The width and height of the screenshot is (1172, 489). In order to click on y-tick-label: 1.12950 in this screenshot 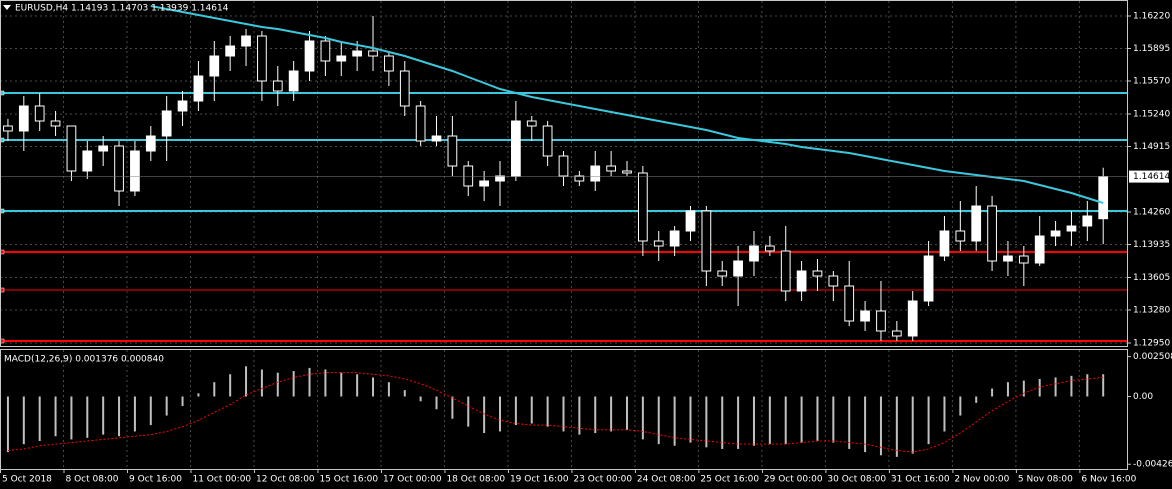, I will do `click(1151, 344)`.